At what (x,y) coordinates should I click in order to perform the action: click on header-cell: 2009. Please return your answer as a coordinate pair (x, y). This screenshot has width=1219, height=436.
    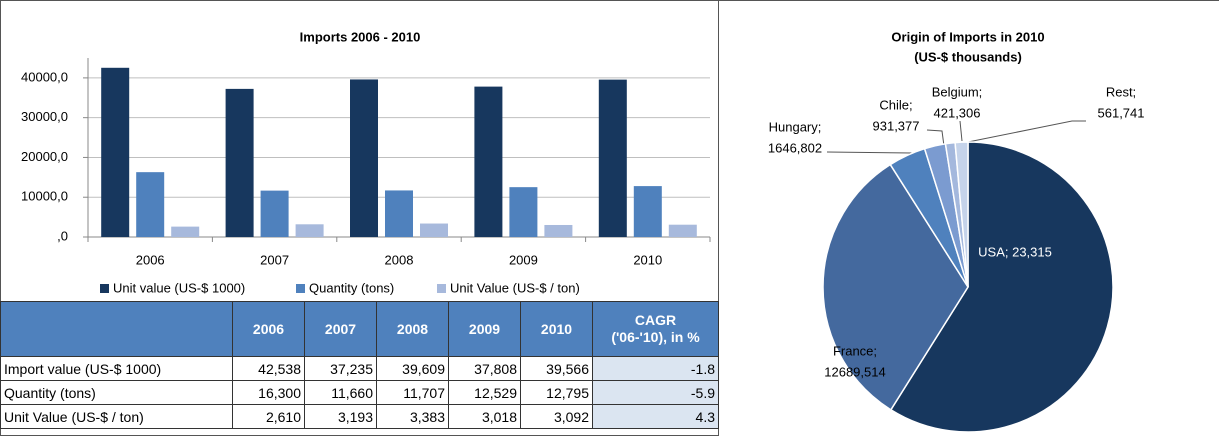
    Looking at the image, I should click on (484, 329).